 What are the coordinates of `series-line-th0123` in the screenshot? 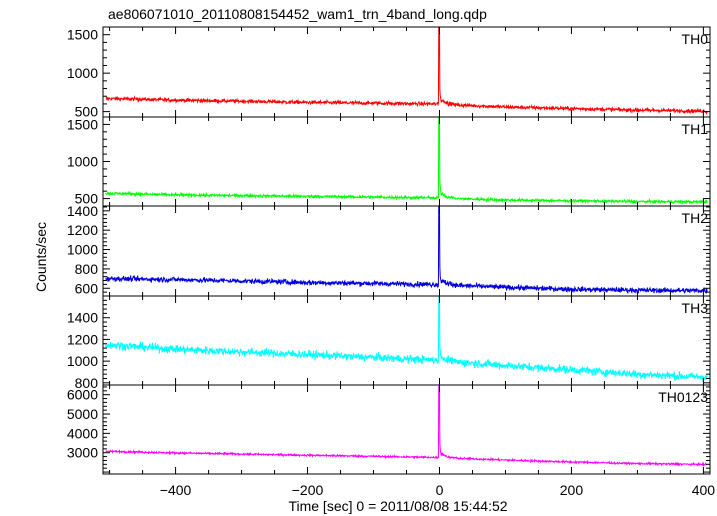 It's located at (406, 426).